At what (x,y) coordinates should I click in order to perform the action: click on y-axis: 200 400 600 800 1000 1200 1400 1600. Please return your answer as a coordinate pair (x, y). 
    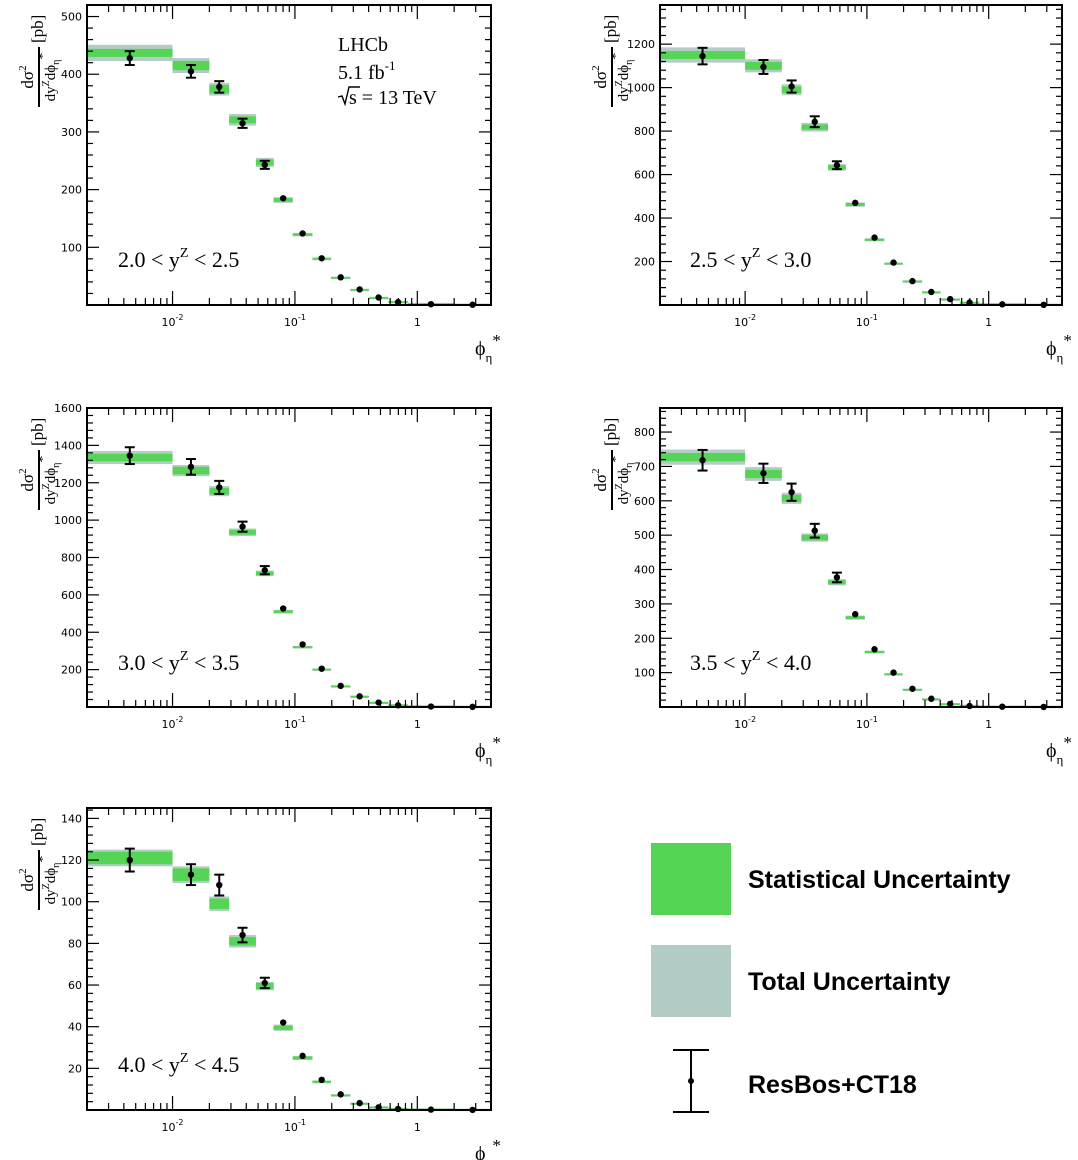
    Looking at the image, I should click on (272, 555).